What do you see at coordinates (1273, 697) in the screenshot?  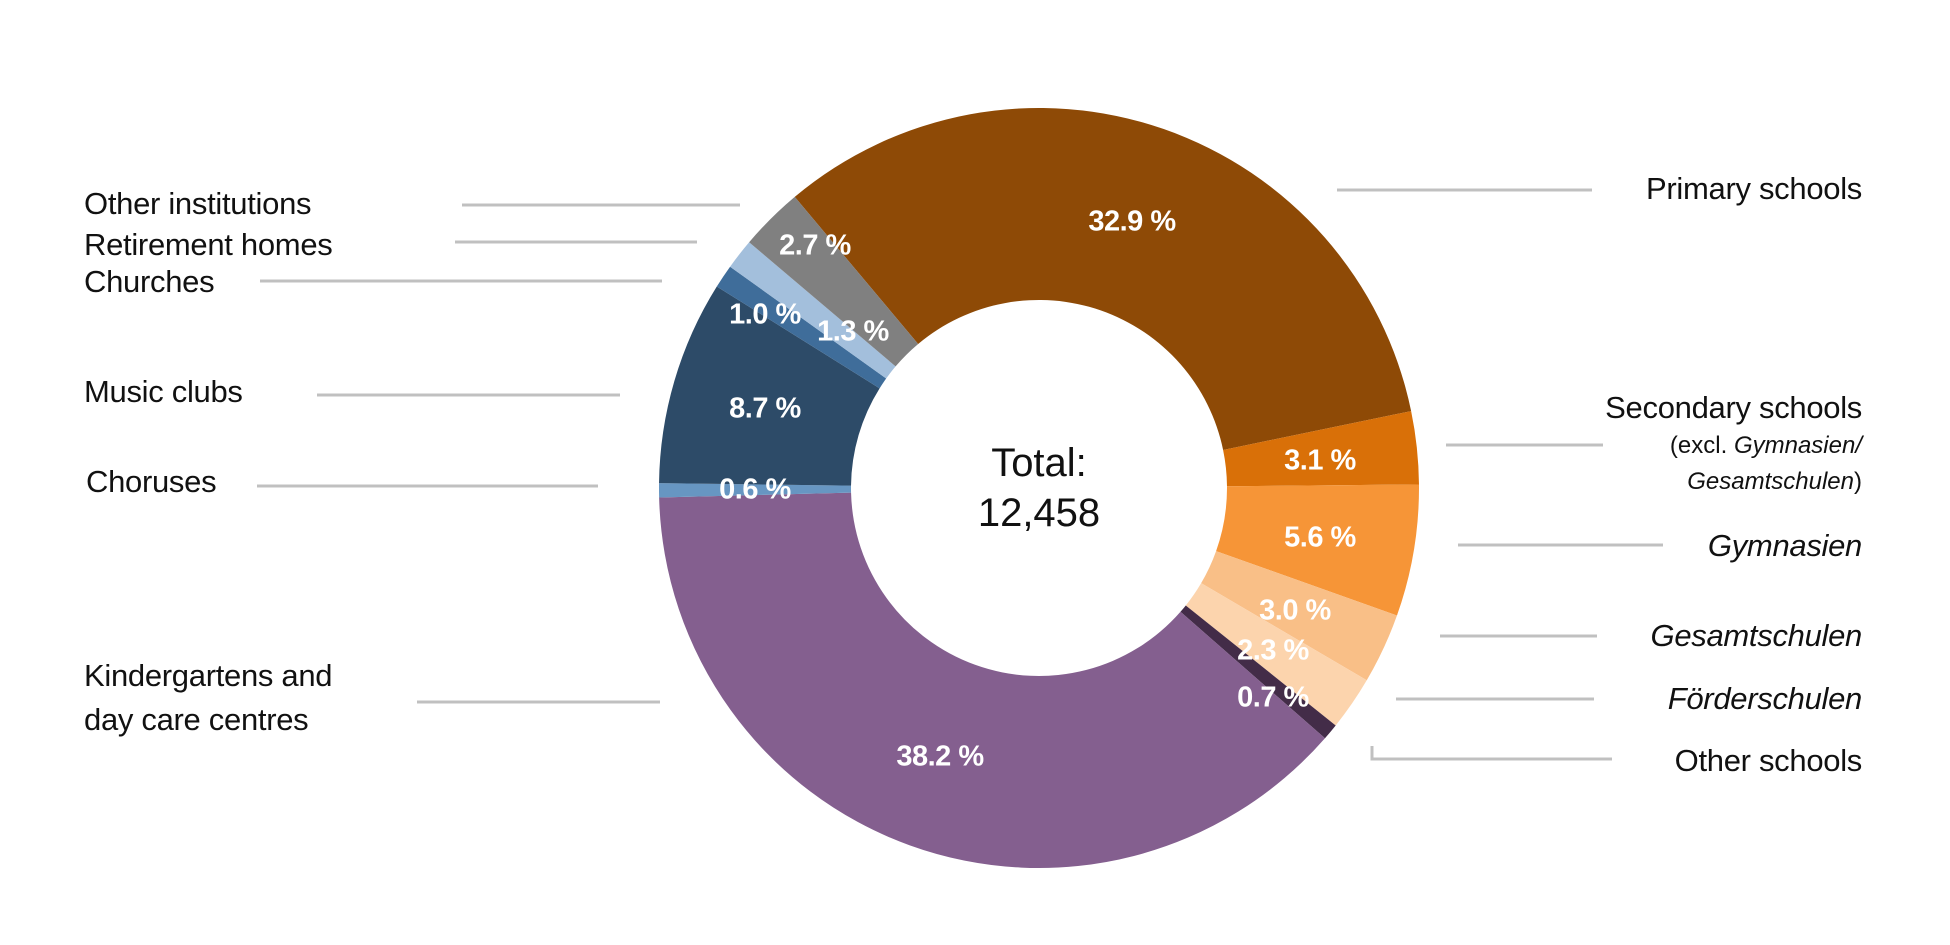 I see `slice-label-other-schools: 0.7 %` at bounding box center [1273, 697].